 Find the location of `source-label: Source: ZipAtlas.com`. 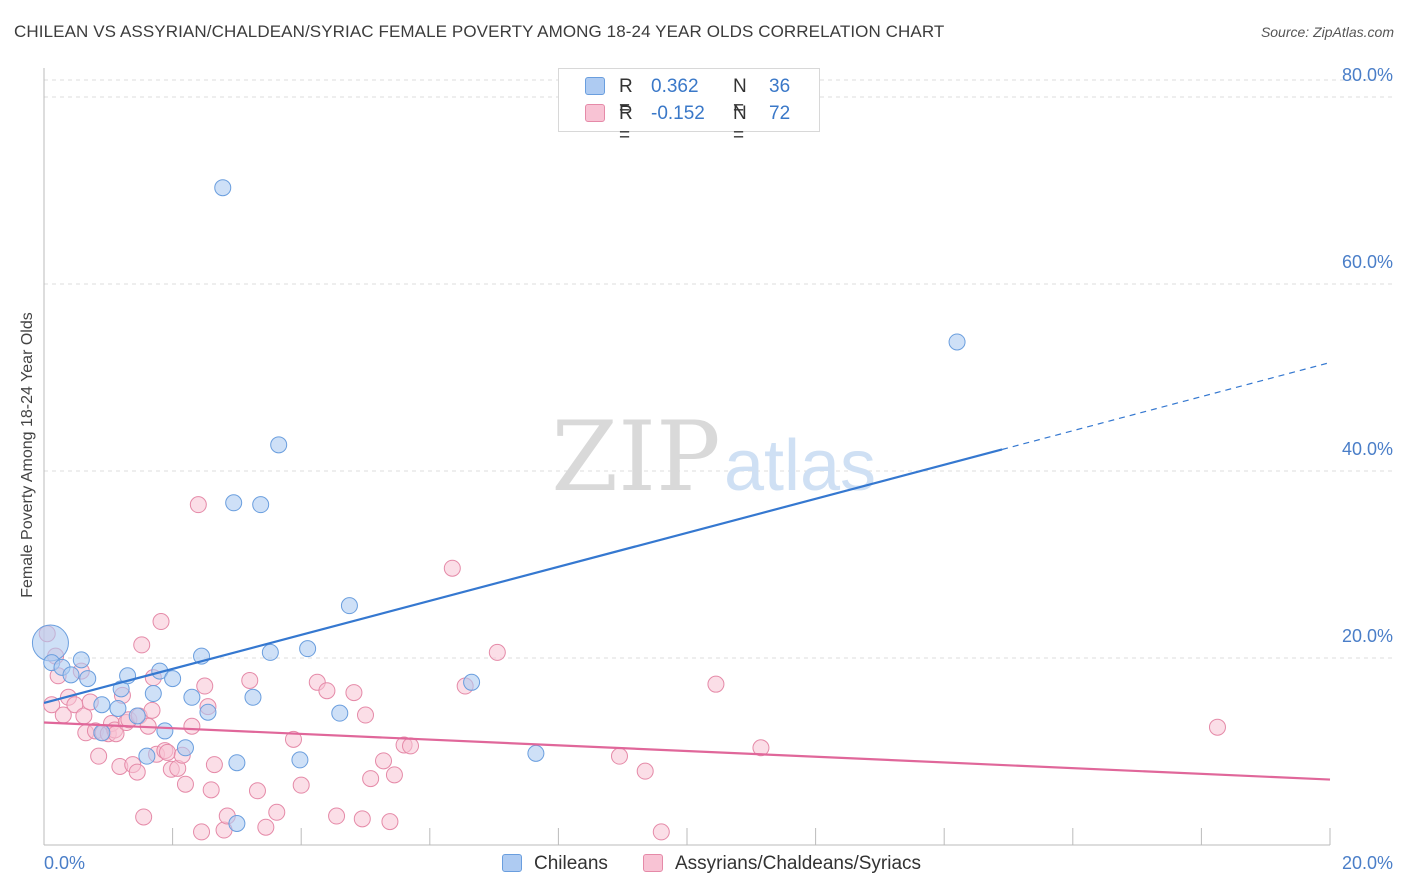

source-label: Source: ZipAtlas.com is located at coordinates (1327, 32).